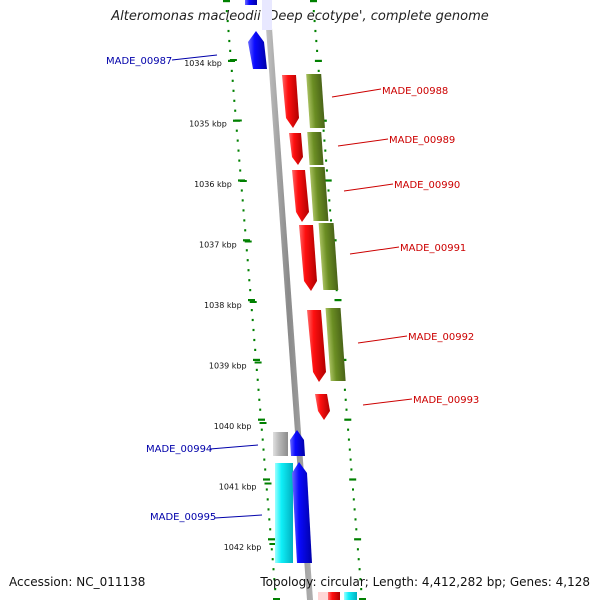 The width and height of the screenshot is (600, 600). What do you see at coordinates (179, 449) in the screenshot?
I see `label-made-00994: MADE_00994` at bounding box center [179, 449].